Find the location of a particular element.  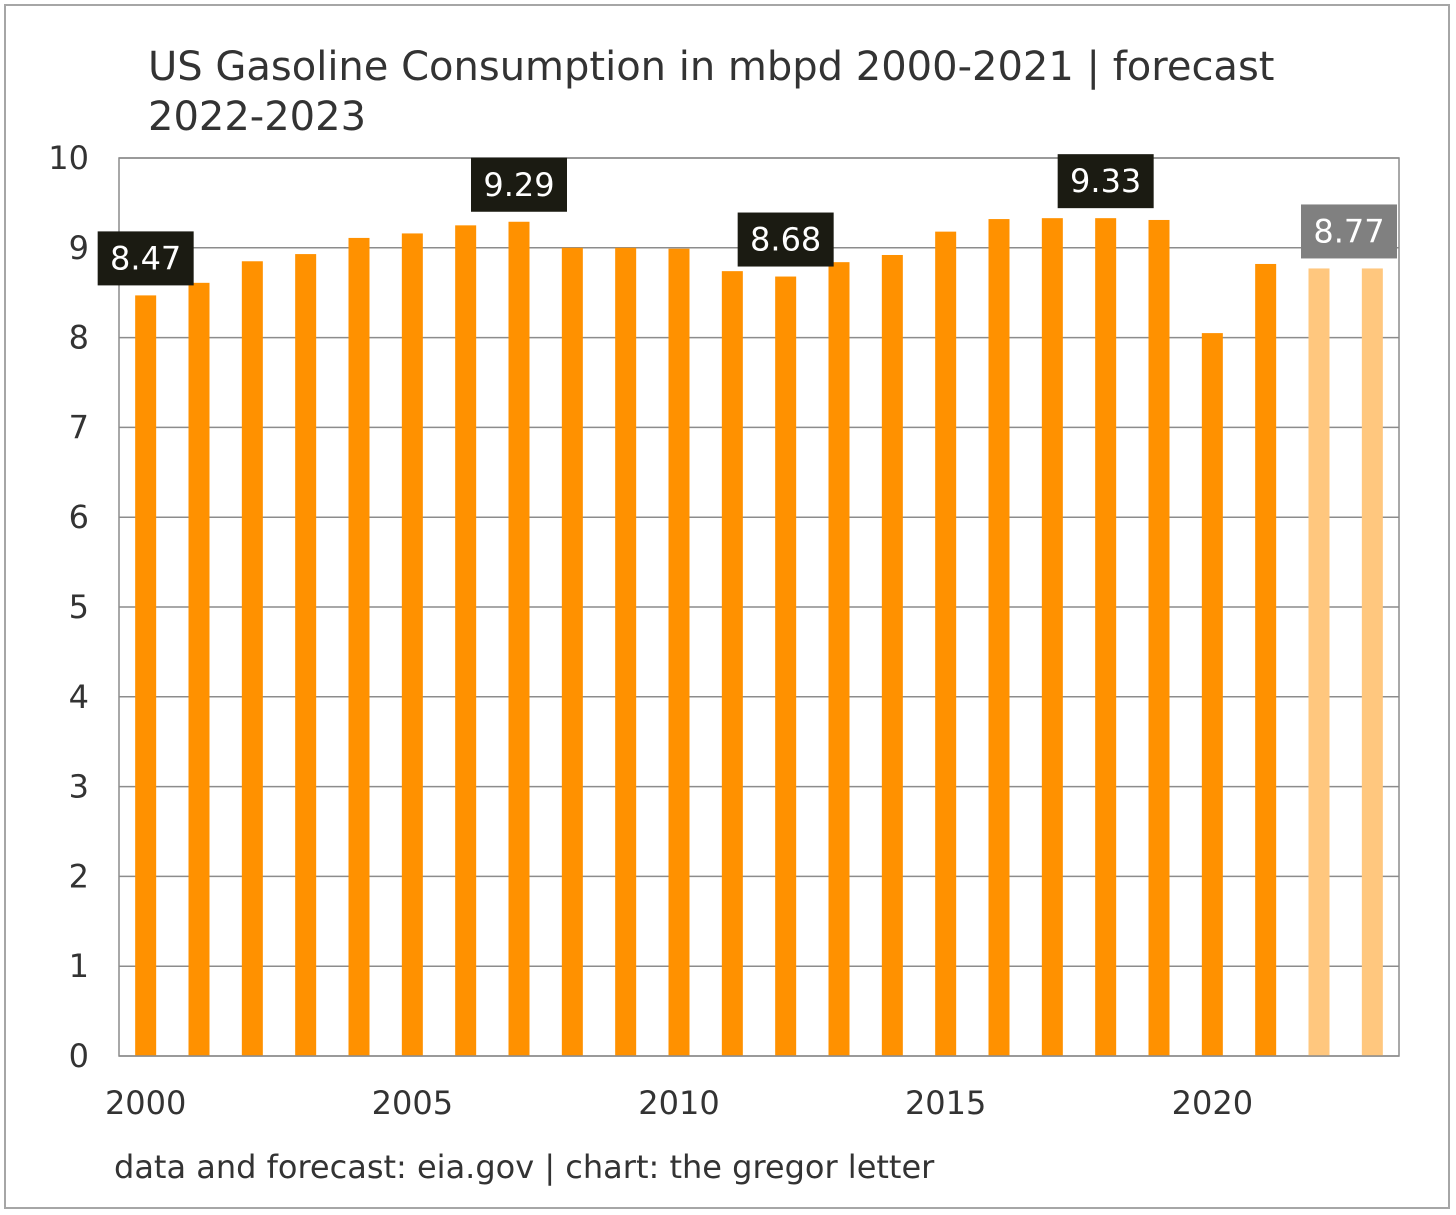

x-tick-label: 2020 is located at coordinates (1212, 1103).